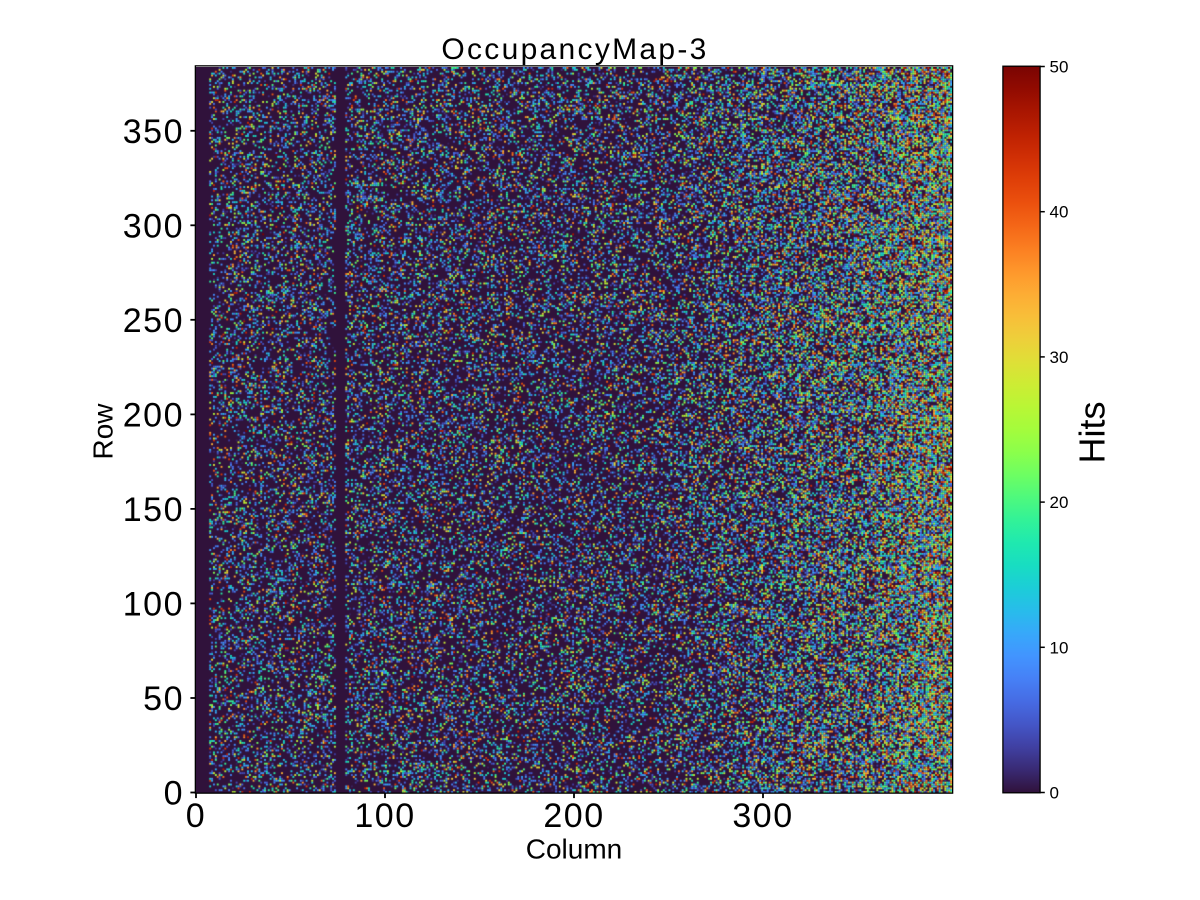 This screenshot has height=900, width=1200. What do you see at coordinates (1059, 212) in the screenshot?
I see `svg-text: 40` at bounding box center [1059, 212].